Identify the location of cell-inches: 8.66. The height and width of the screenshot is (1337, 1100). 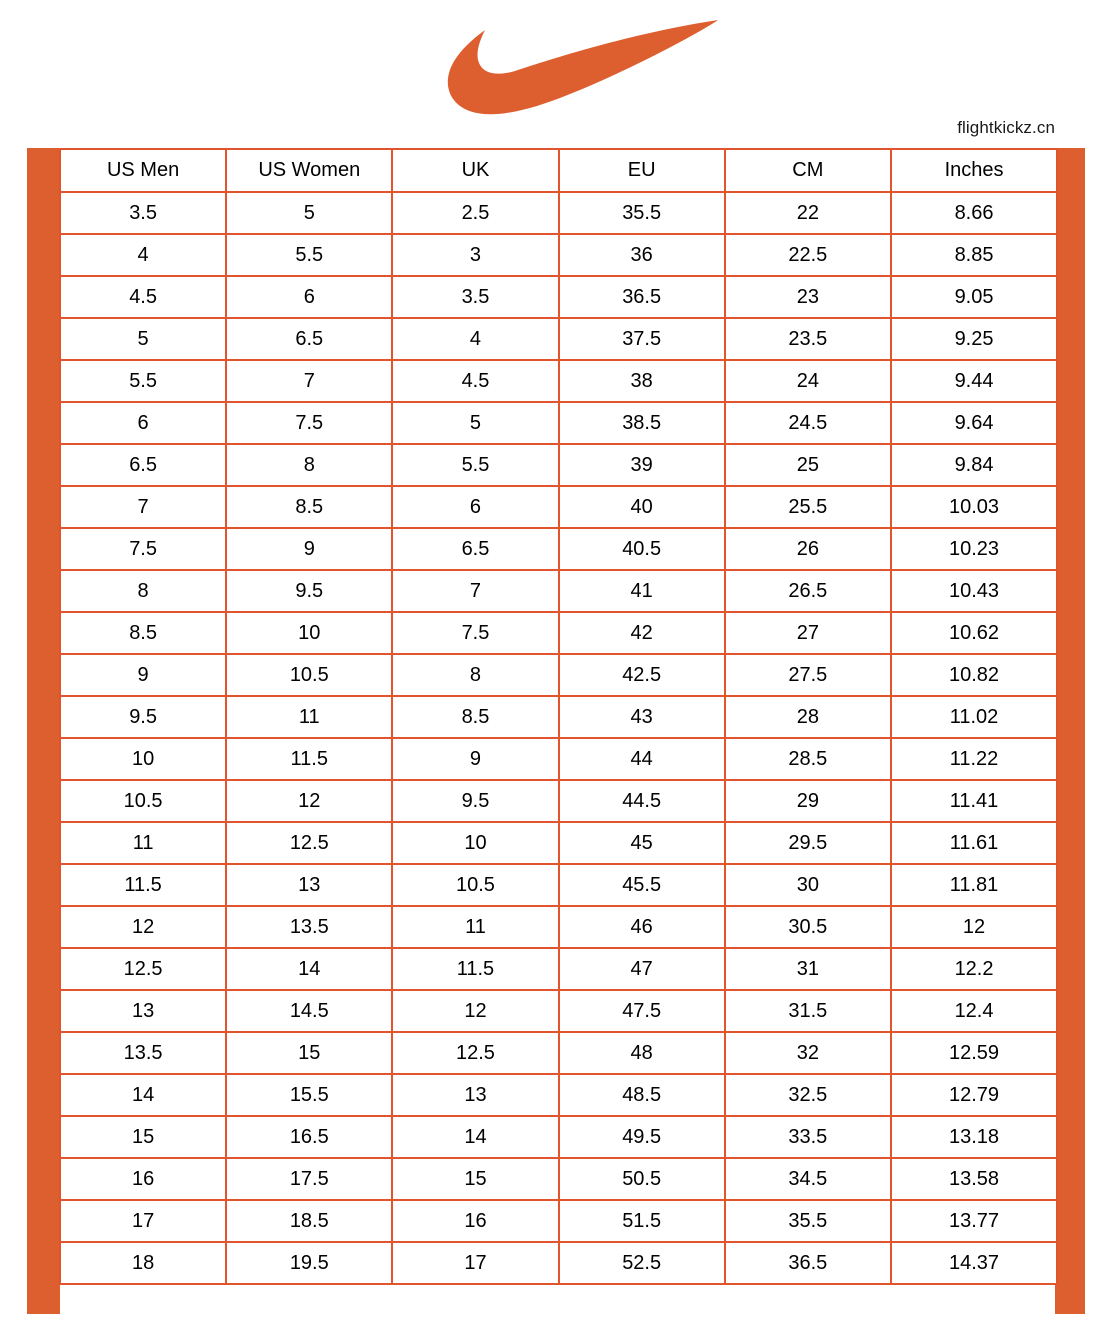
(974, 213).